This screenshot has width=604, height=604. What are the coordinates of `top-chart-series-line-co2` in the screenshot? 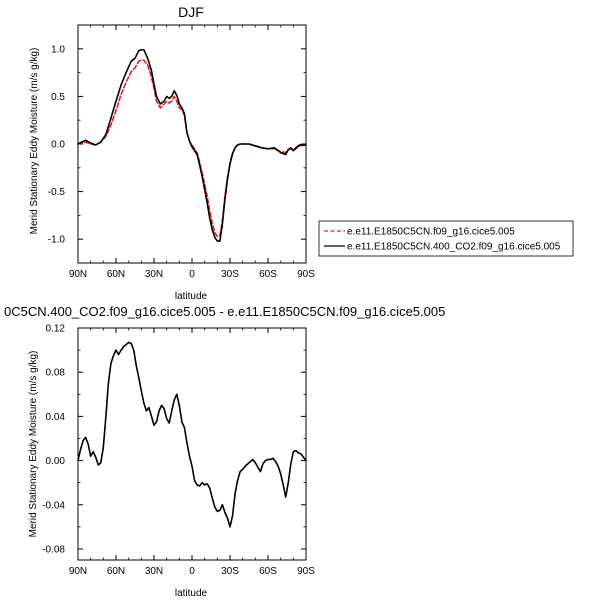 It's located at (192, 145).